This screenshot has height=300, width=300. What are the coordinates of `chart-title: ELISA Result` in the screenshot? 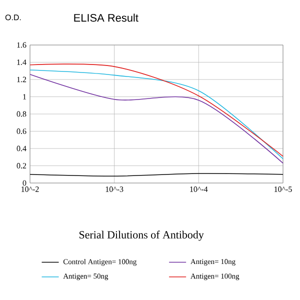 It's located at (106, 18).